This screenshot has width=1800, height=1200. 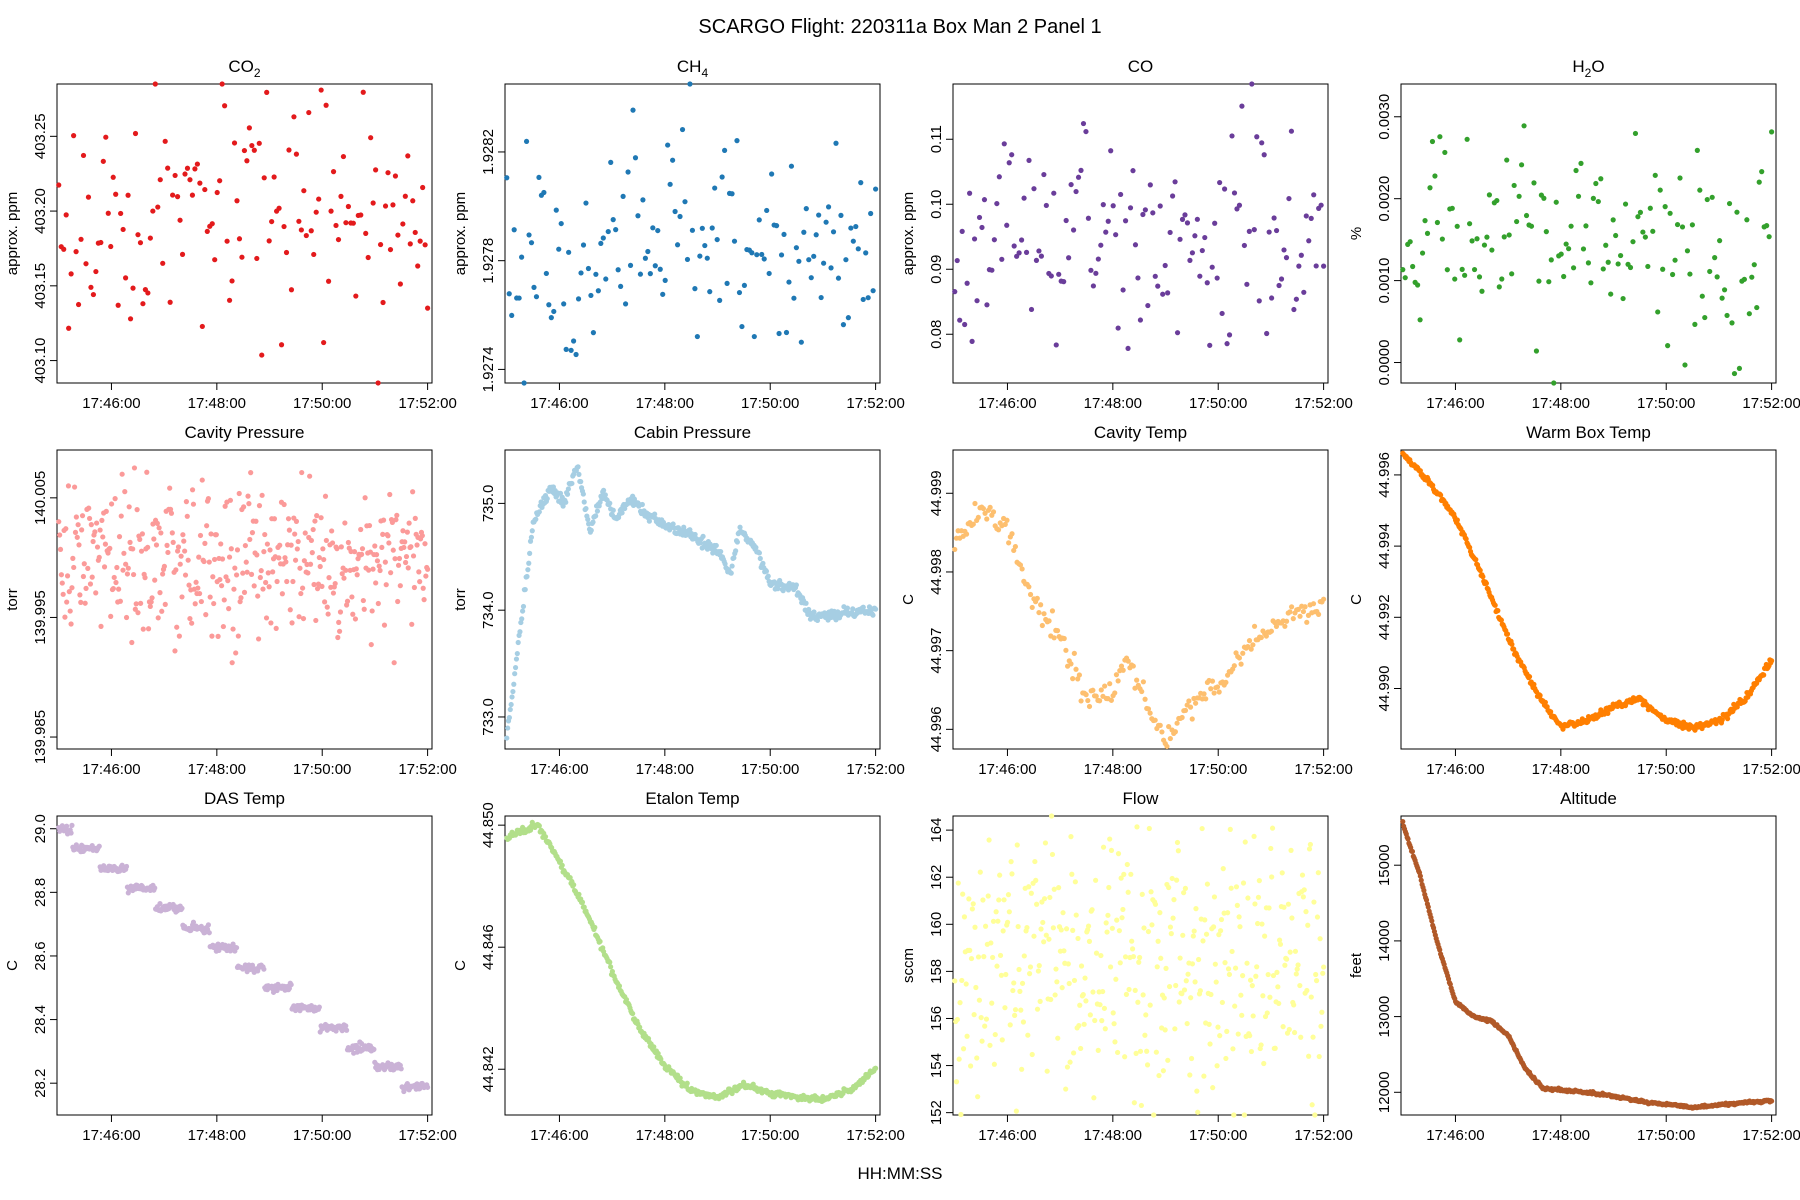 What do you see at coordinates (427, 403) in the screenshot?
I see `co2-x-tick-label: 17:52:00` at bounding box center [427, 403].